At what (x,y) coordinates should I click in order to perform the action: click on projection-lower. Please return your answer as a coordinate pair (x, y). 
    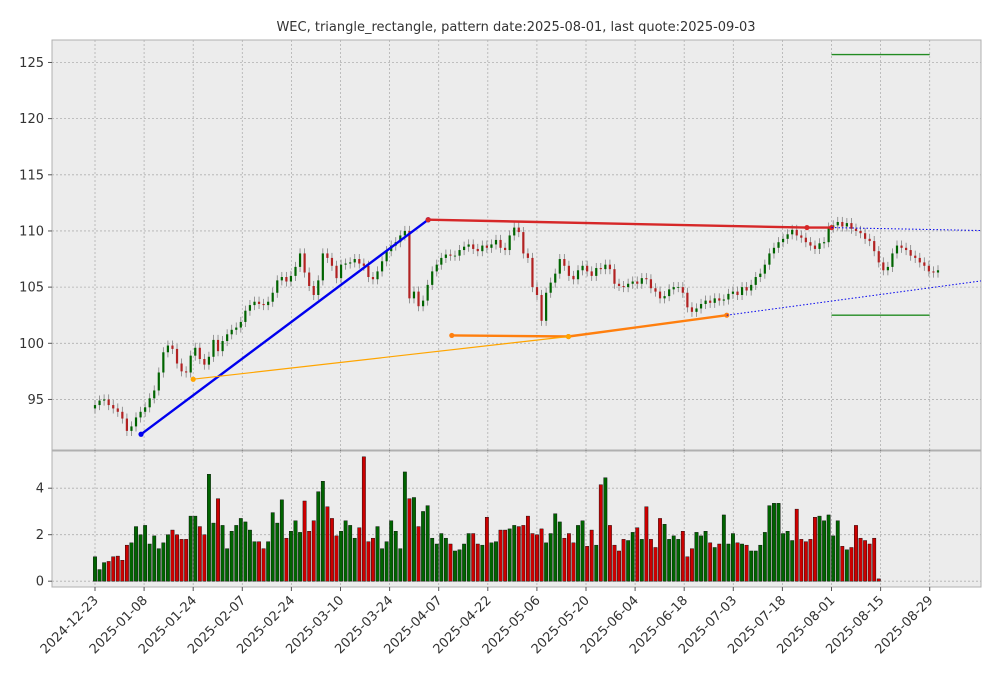
    Looking at the image, I should click on (854, 298).